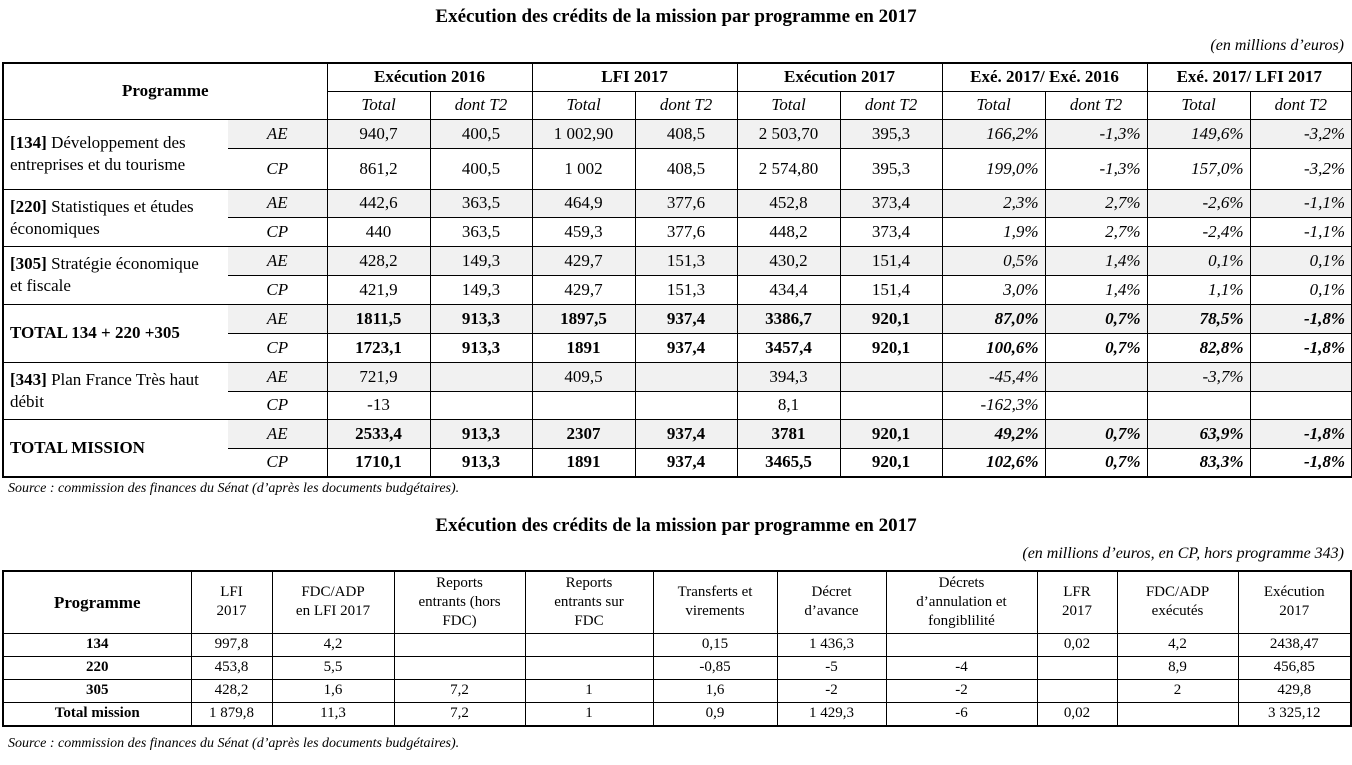 The height and width of the screenshot is (765, 1352). What do you see at coordinates (378, 462) in the screenshot?
I see `table-cell: 1710,1` at bounding box center [378, 462].